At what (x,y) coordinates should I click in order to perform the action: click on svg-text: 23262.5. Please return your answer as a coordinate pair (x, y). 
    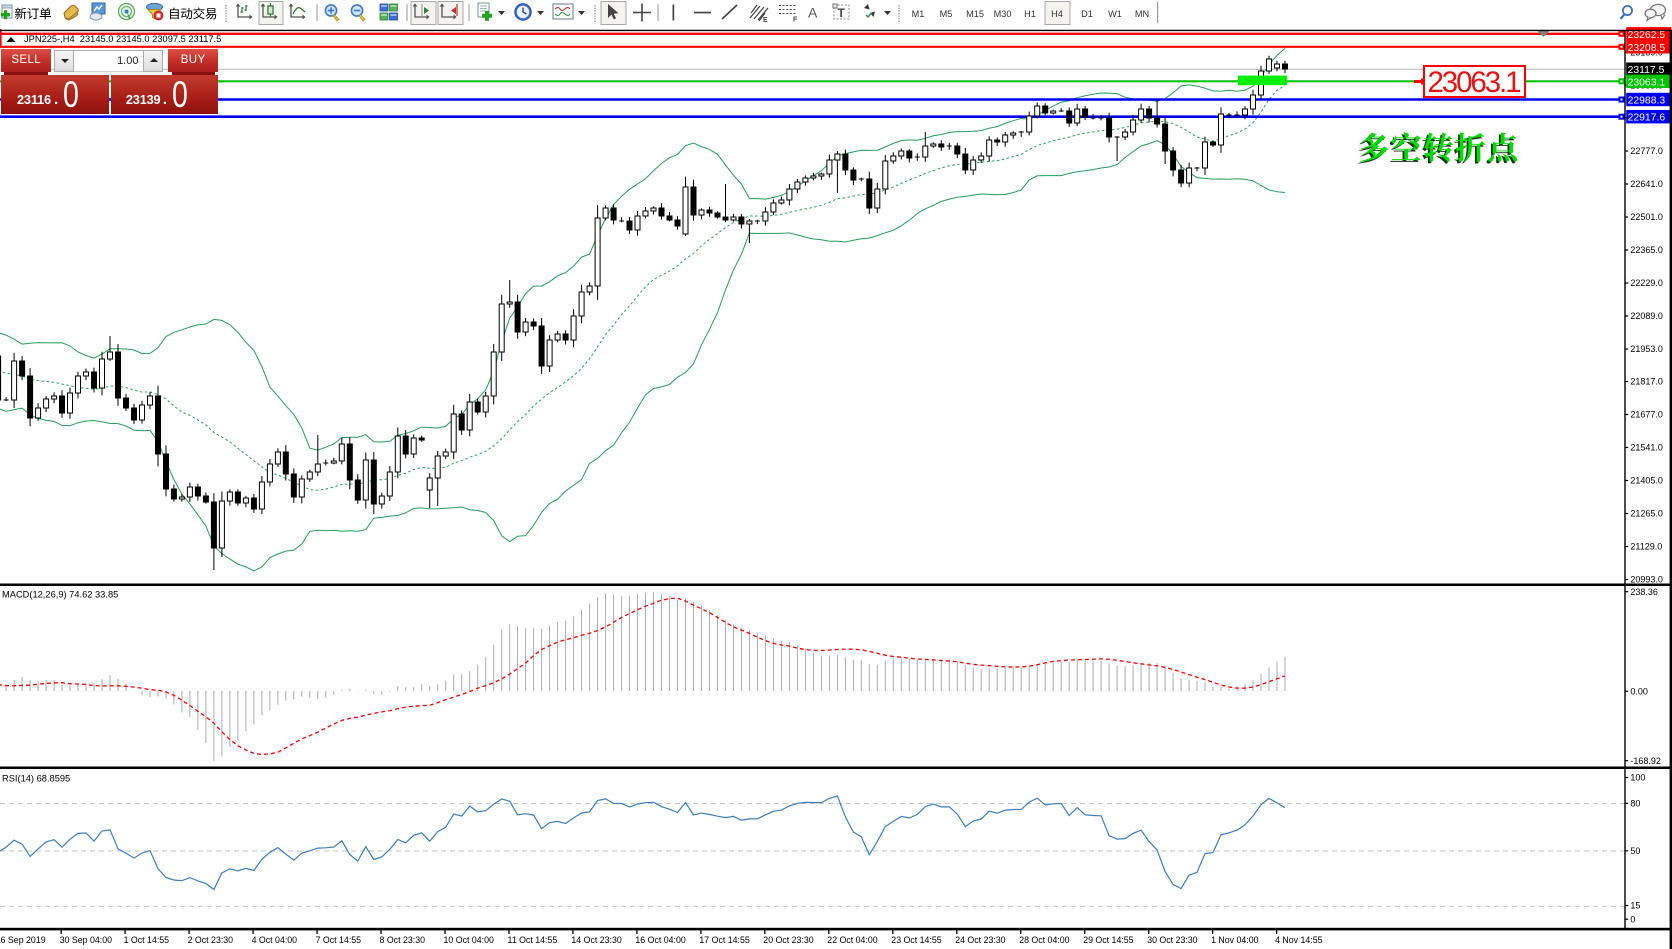
    Looking at the image, I should click on (1647, 35).